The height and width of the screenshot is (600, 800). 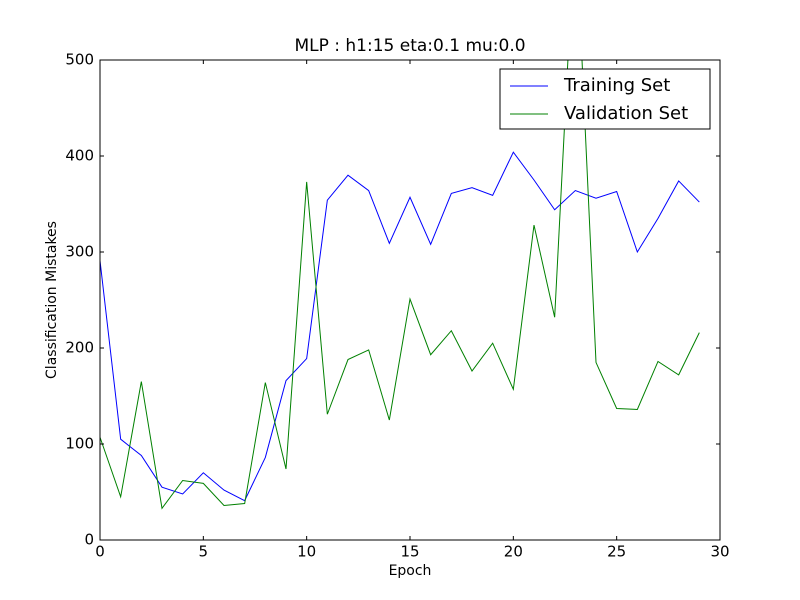 I want to click on chart-title: MLP : h1:15 eta:0.1 mu:0.0, so click(x=409, y=46).